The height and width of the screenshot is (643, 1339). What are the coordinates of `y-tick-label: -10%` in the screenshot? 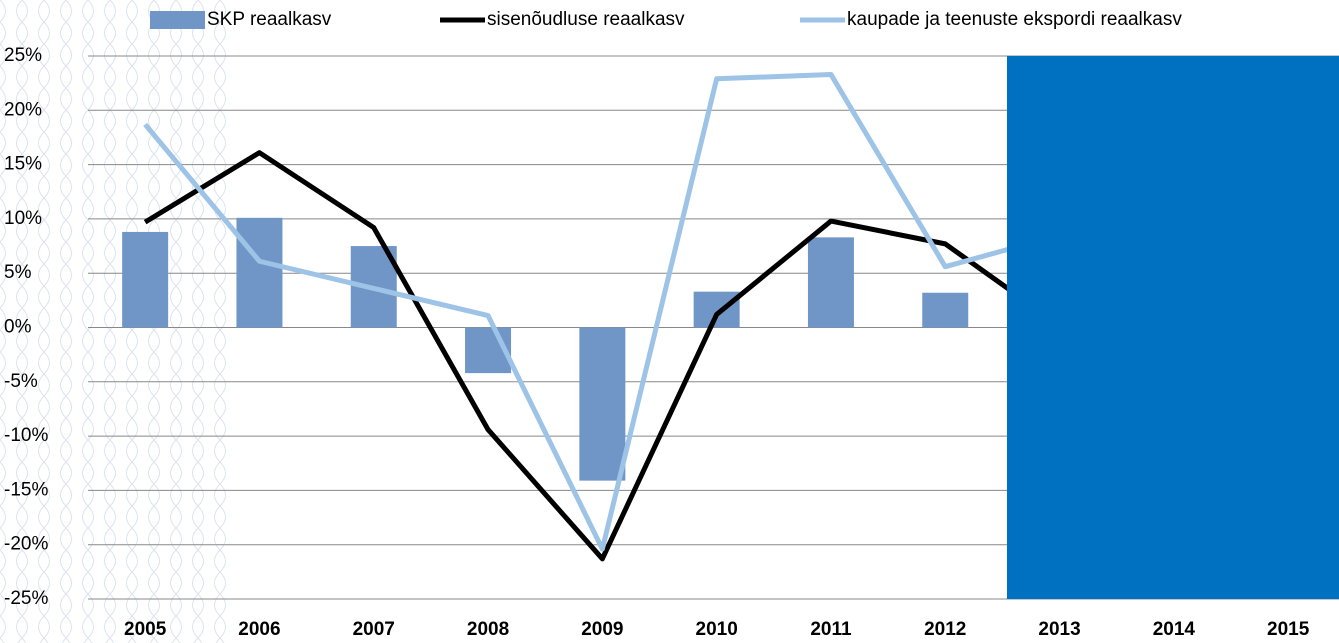 It's located at (26, 435).